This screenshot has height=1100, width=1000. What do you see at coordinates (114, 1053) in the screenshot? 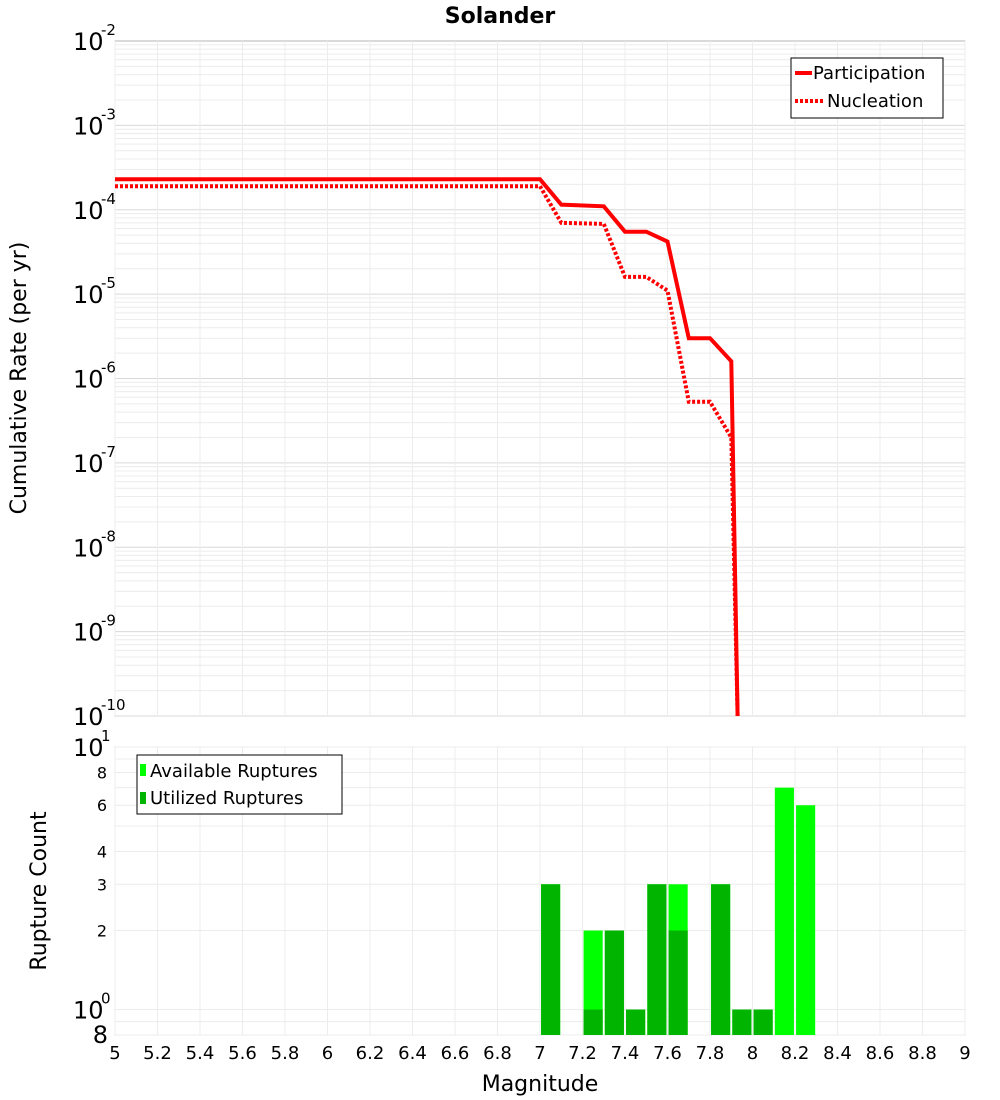
I see `x-tick-label: 5` at bounding box center [114, 1053].